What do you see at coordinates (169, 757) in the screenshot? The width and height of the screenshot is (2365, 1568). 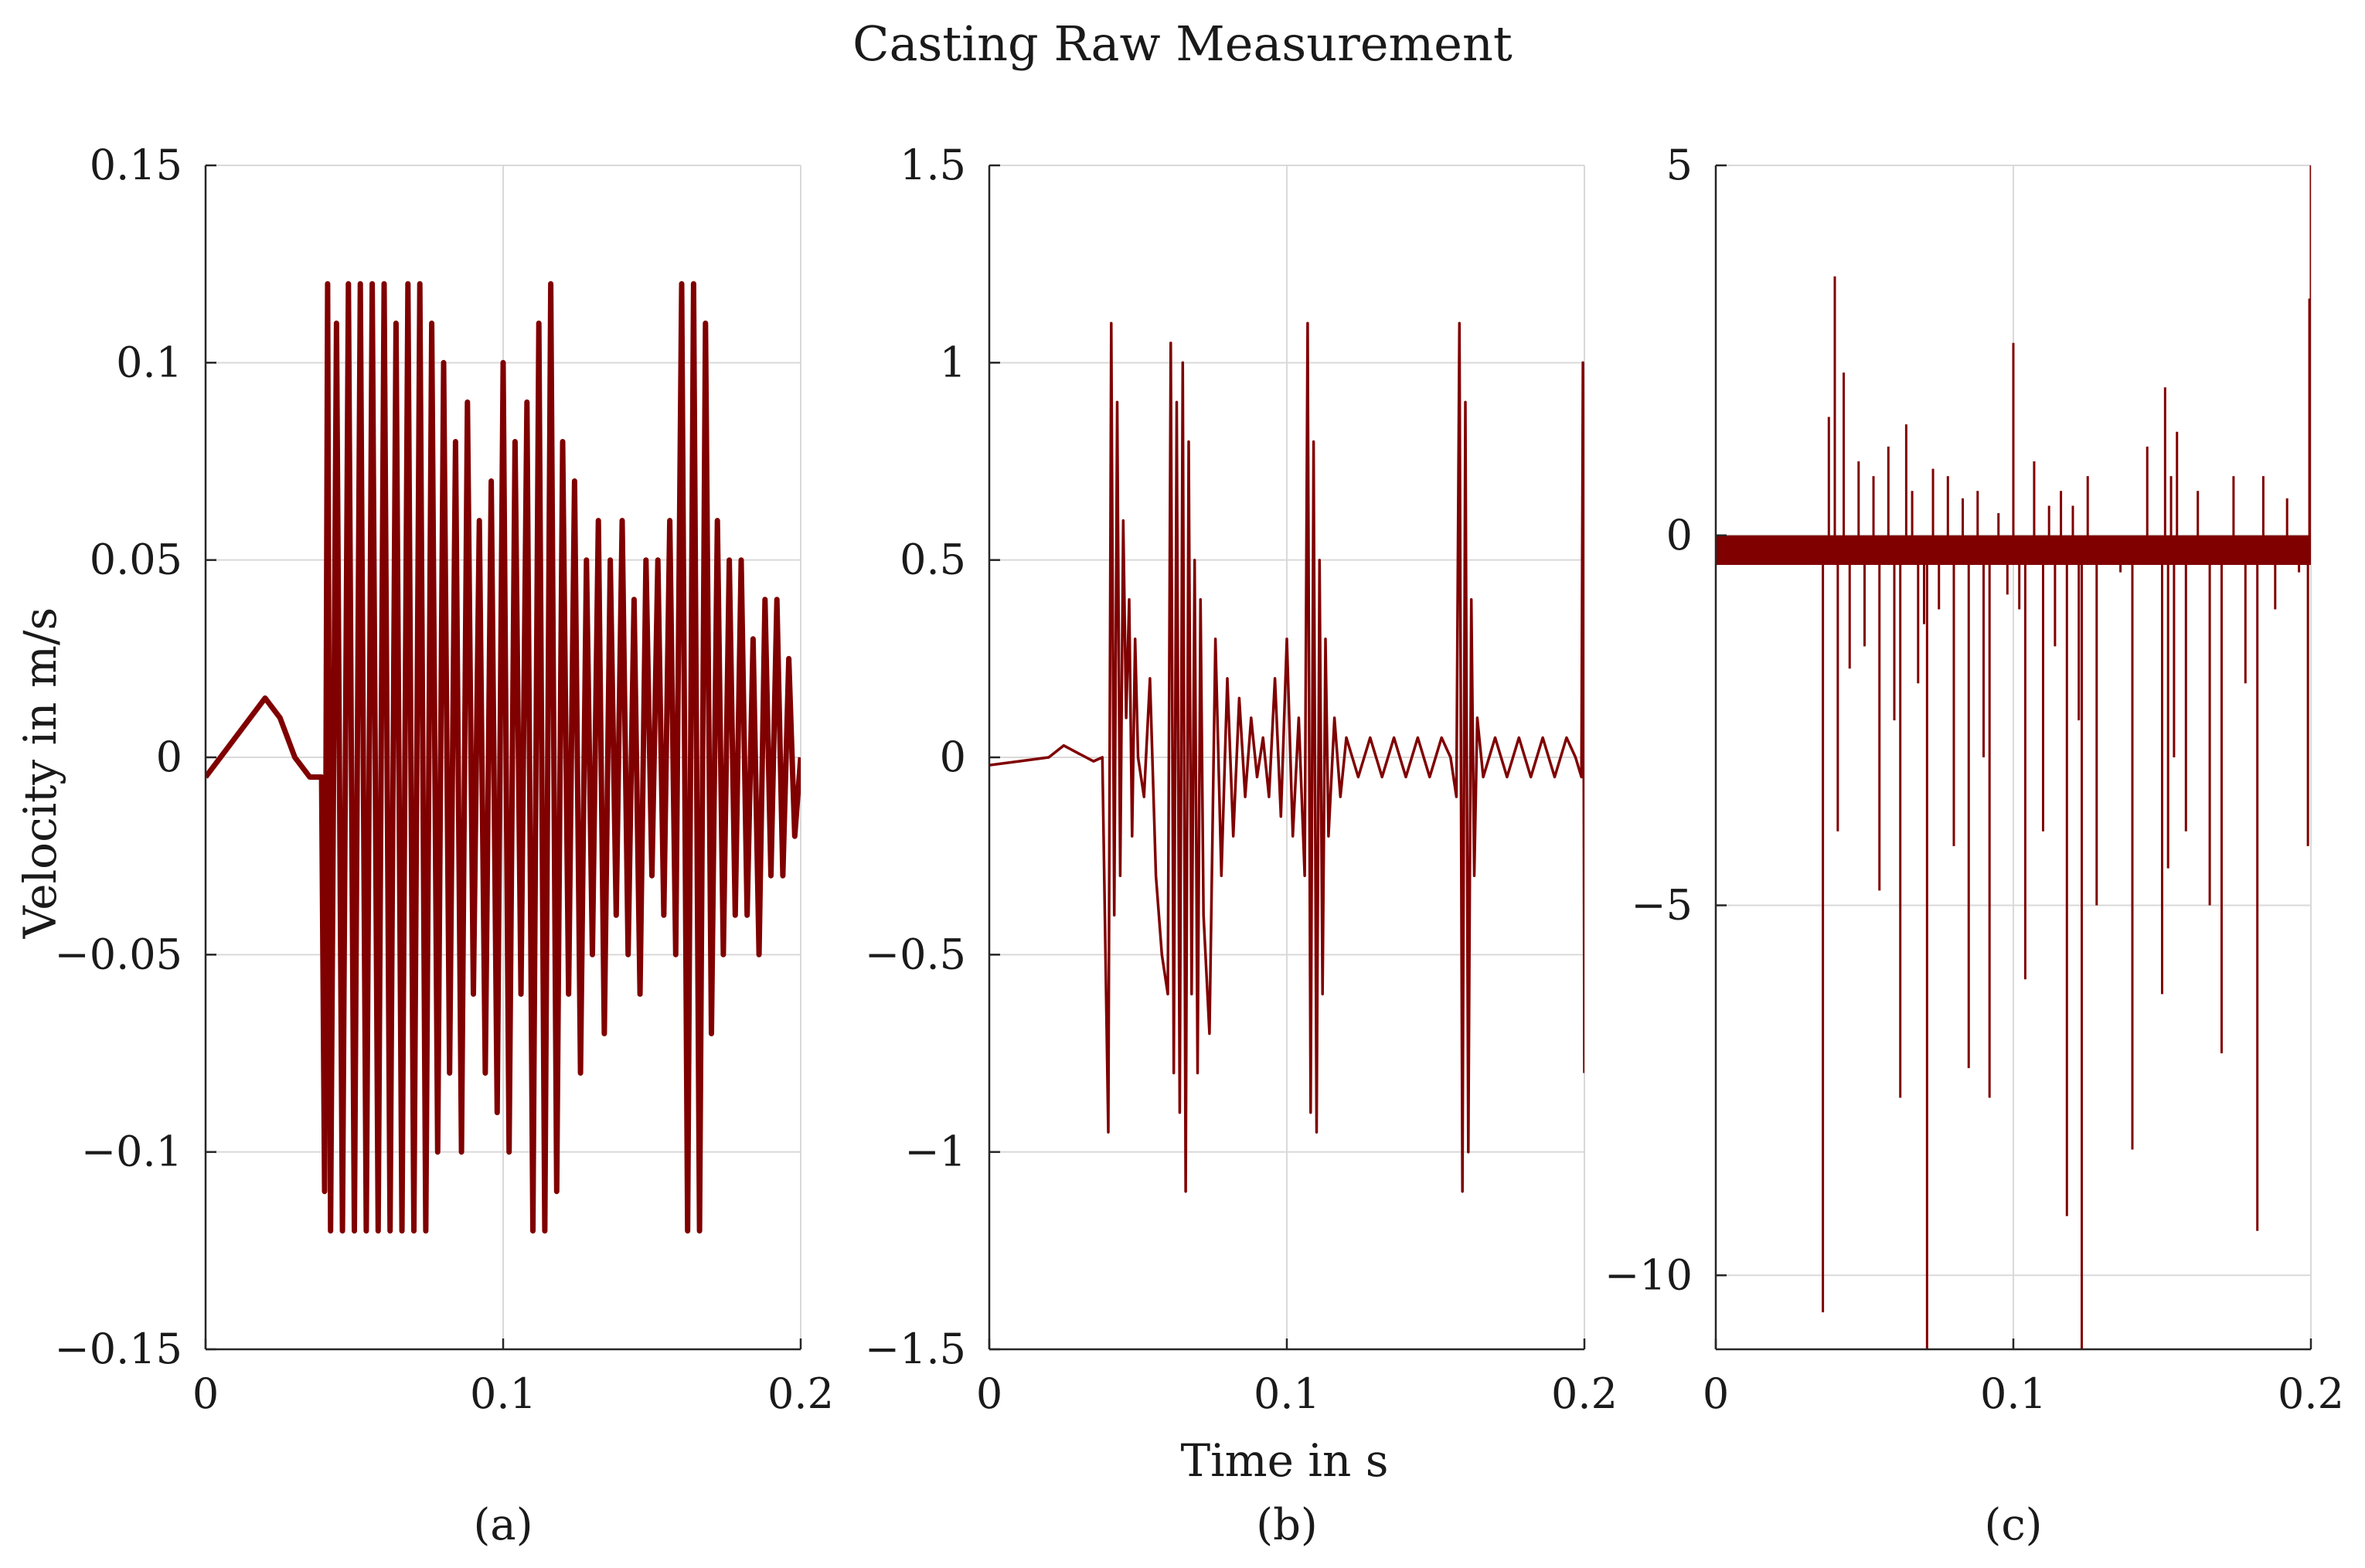 I see `panel-a-y-tick-label: 0` at bounding box center [169, 757].